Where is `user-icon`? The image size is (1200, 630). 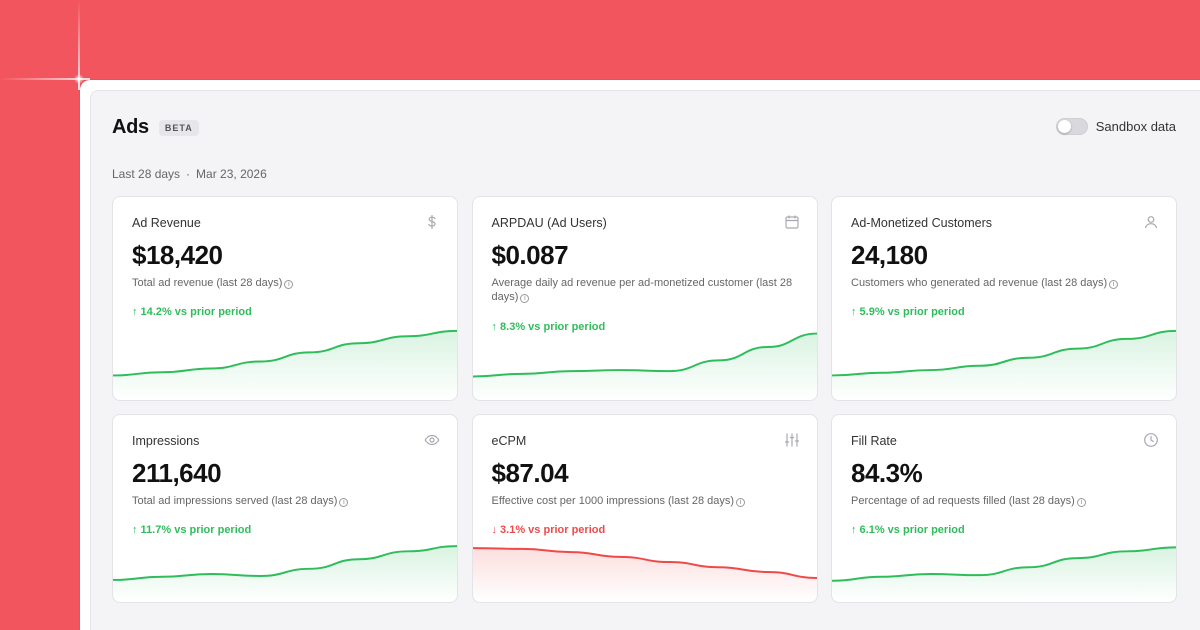 user-icon is located at coordinates (1151, 222).